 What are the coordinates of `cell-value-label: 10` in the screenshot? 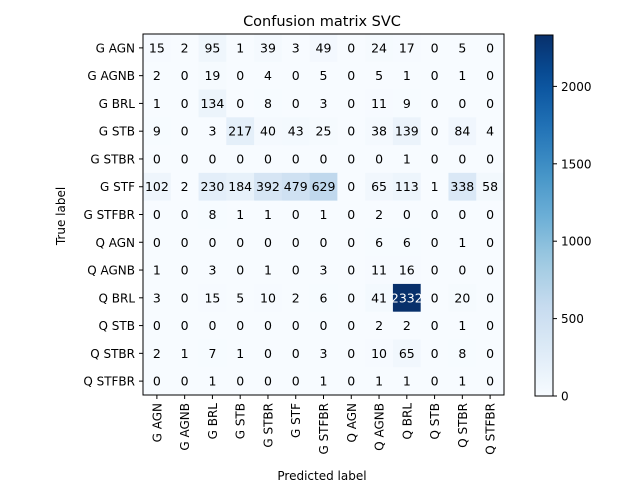 It's located at (268, 297).